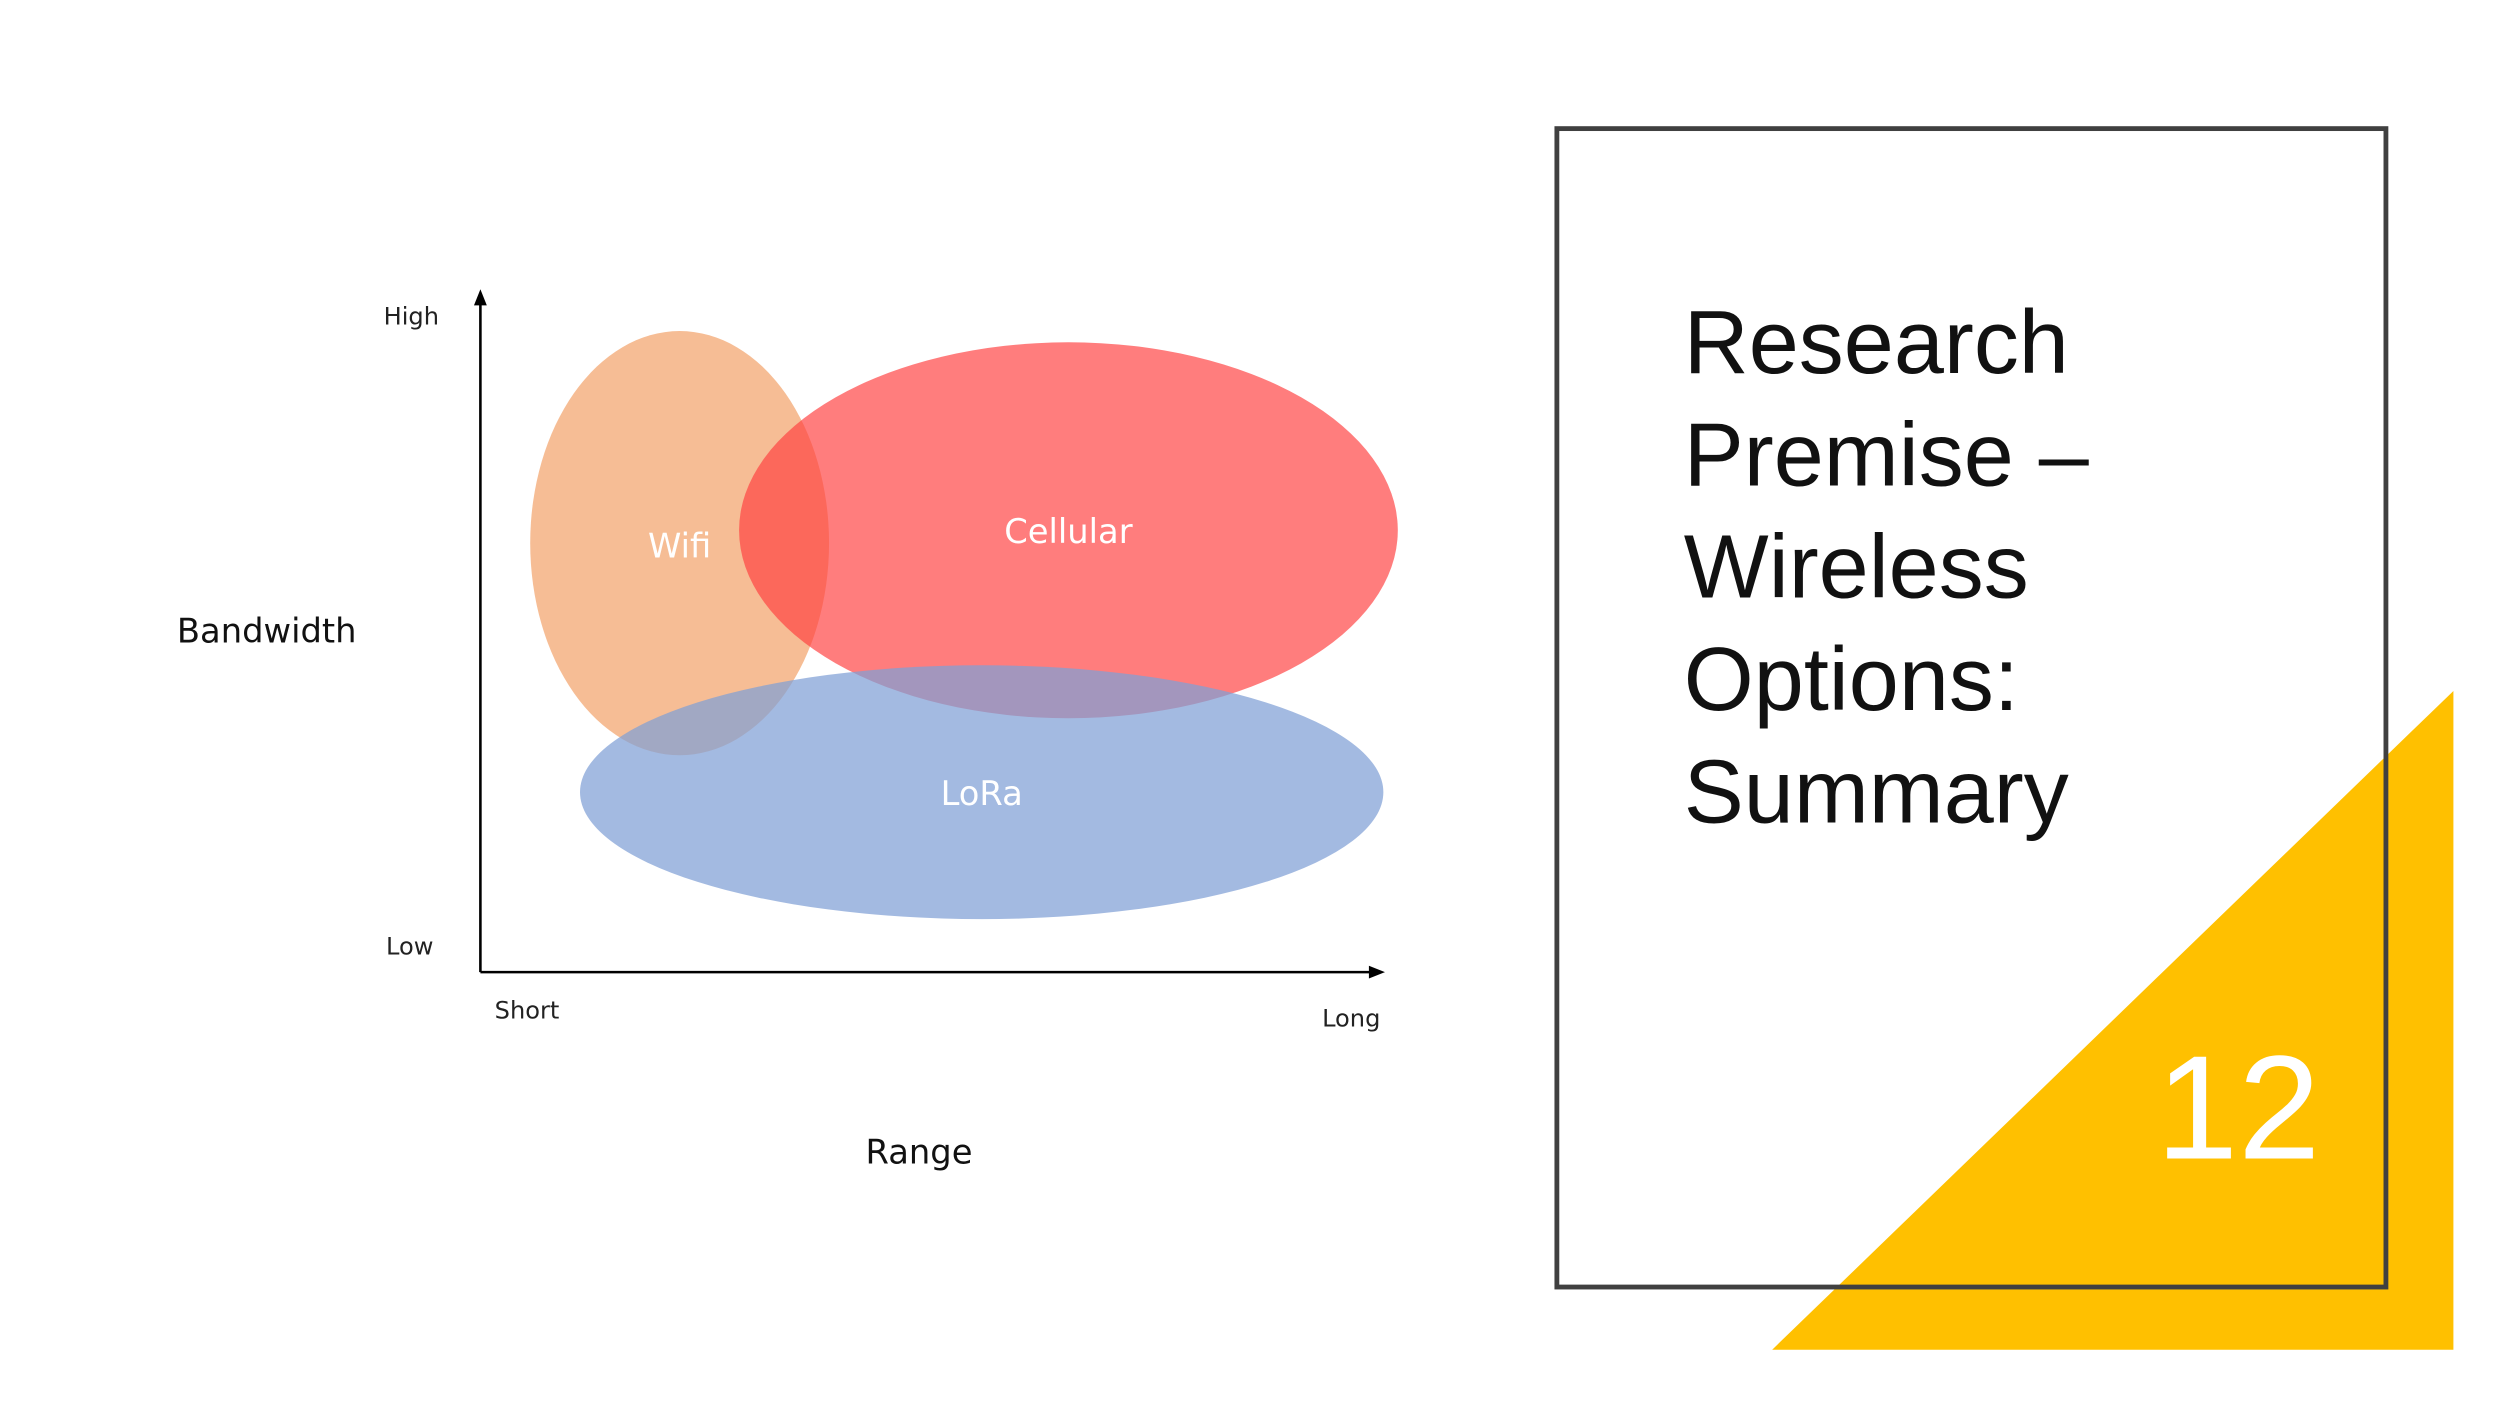  Describe the element at coordinates (2238, 1107) in the screenshot. I see `slide-number: 12` at that location.